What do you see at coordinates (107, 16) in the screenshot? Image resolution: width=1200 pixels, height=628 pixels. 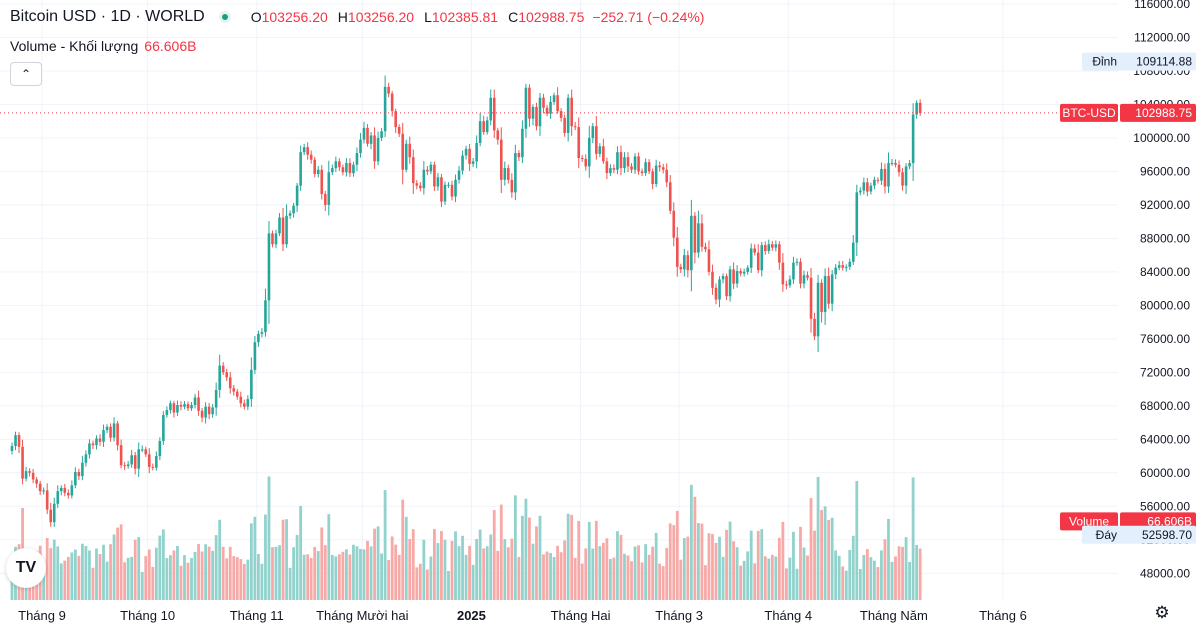 I see `symbol-title: Bitcoin USD · 1D · WORLD` at bounding box center [107, 16].